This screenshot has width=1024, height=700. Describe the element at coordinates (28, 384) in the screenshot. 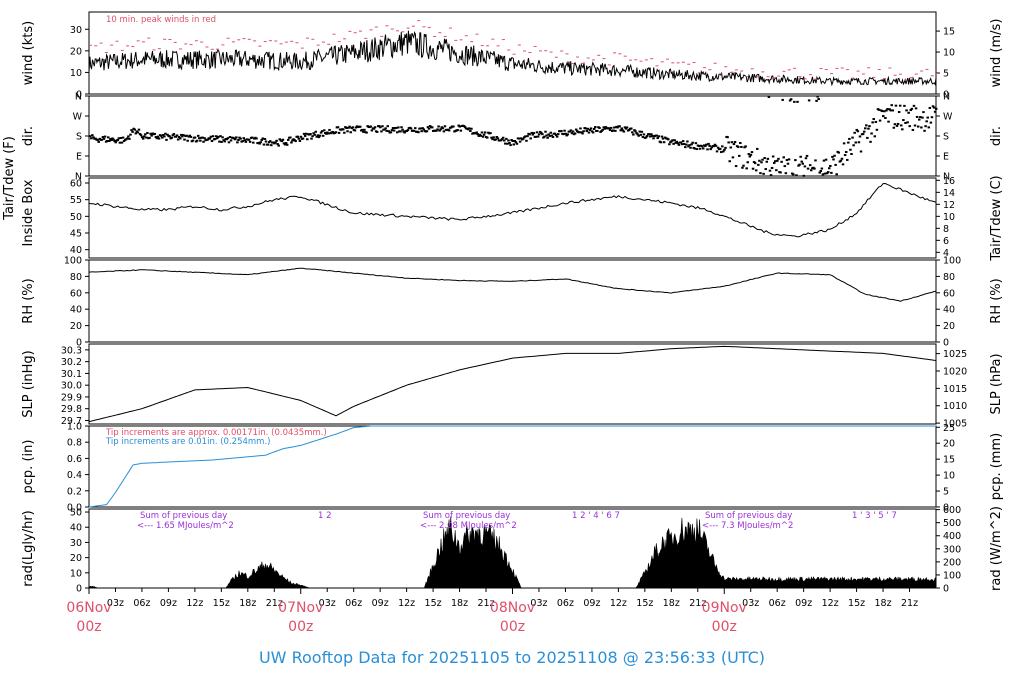

I see `slp-ylabel-left: SLP (inHg)` at that location.